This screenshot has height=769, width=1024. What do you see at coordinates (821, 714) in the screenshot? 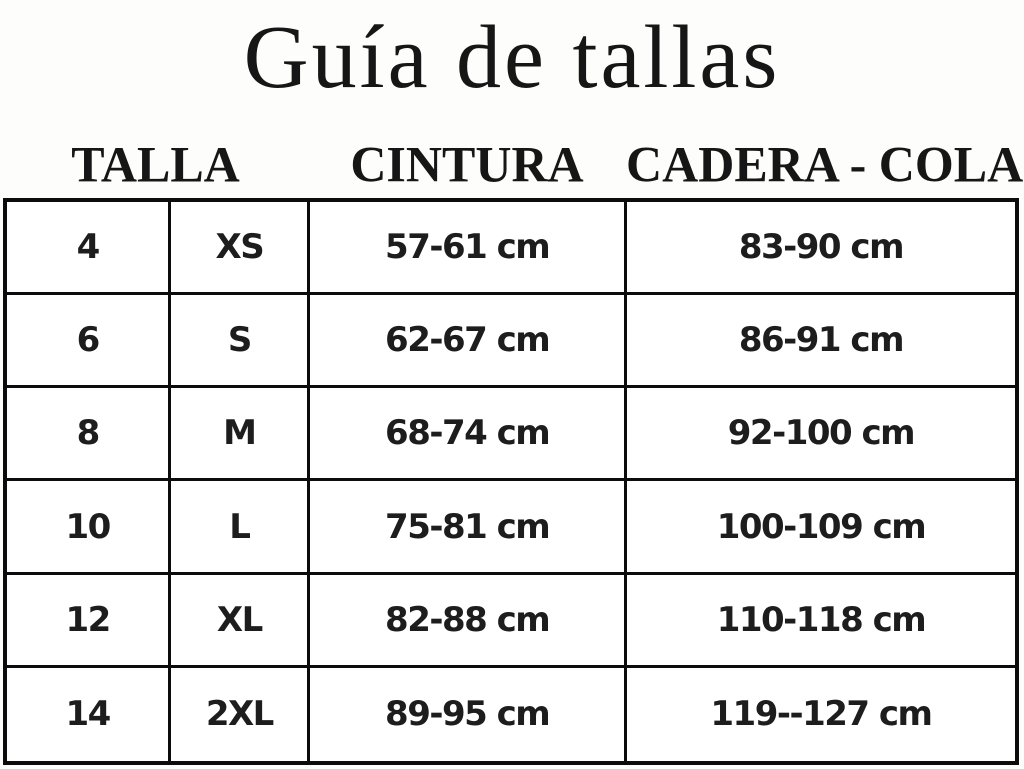
I see `cell-hip-range: 119--127 cm` at bounding box center [821, 714].